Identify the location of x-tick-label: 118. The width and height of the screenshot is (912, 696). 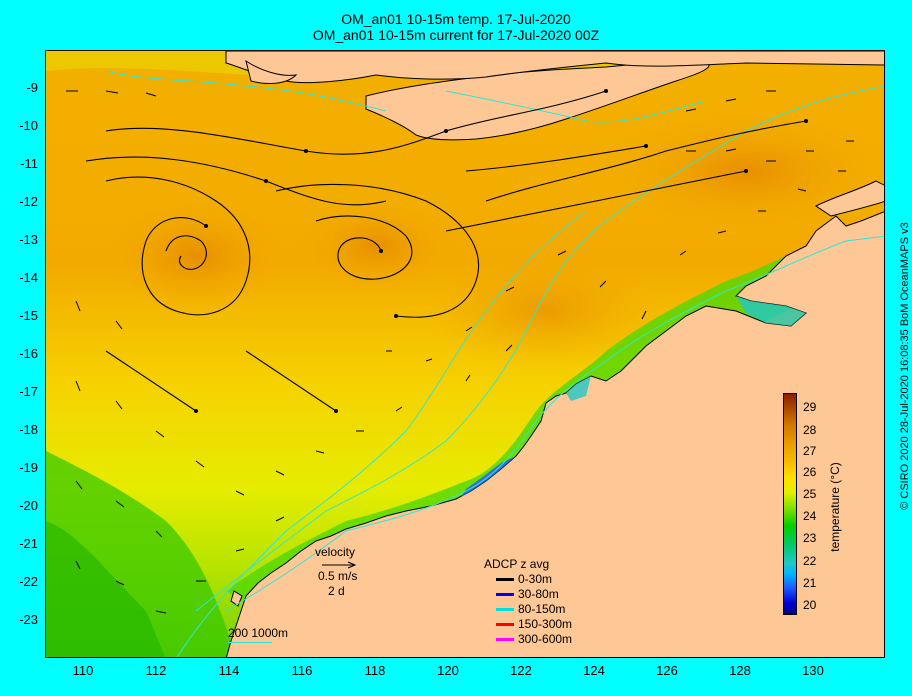
(375, 670).